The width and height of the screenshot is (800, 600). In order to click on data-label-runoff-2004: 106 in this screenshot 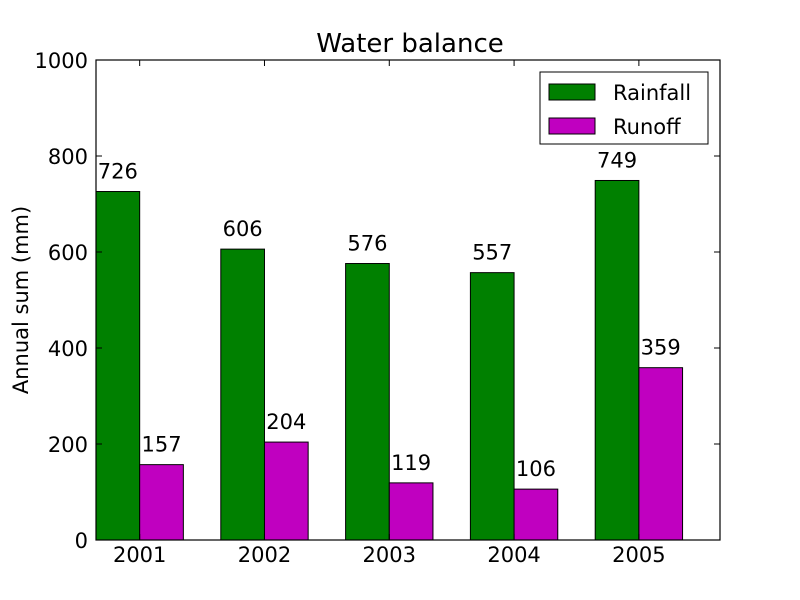, I will do `click(536, 469)`.